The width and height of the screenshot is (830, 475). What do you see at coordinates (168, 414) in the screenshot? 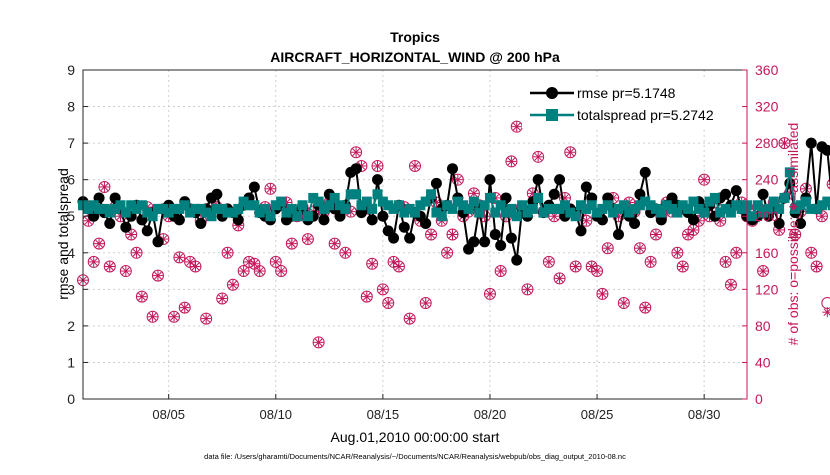
I see `x-tick-label: 08/05` at bounding box center [168, 414].